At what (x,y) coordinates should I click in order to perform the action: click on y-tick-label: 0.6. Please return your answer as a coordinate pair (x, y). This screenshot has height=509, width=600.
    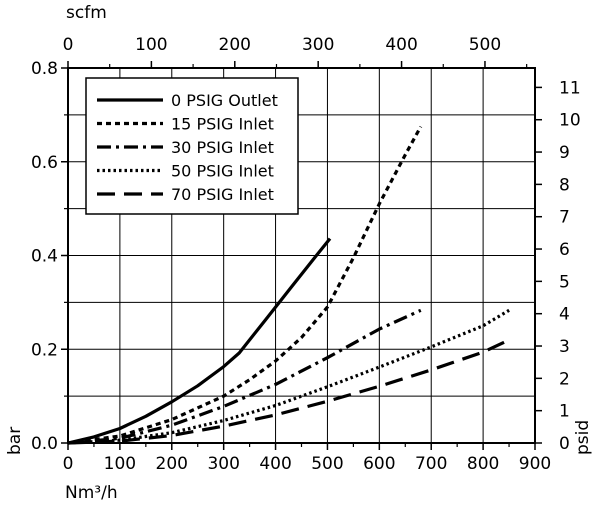
    Looking at the image, I should click on (44, 163).